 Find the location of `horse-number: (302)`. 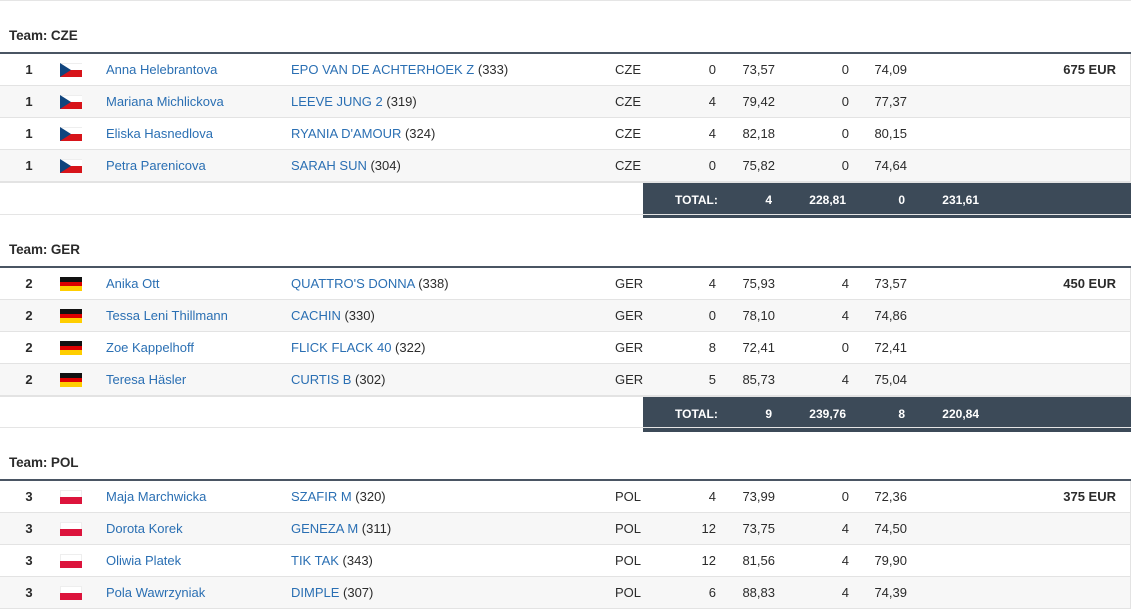

horse-number: (302) is located at coordinates (368, 379).